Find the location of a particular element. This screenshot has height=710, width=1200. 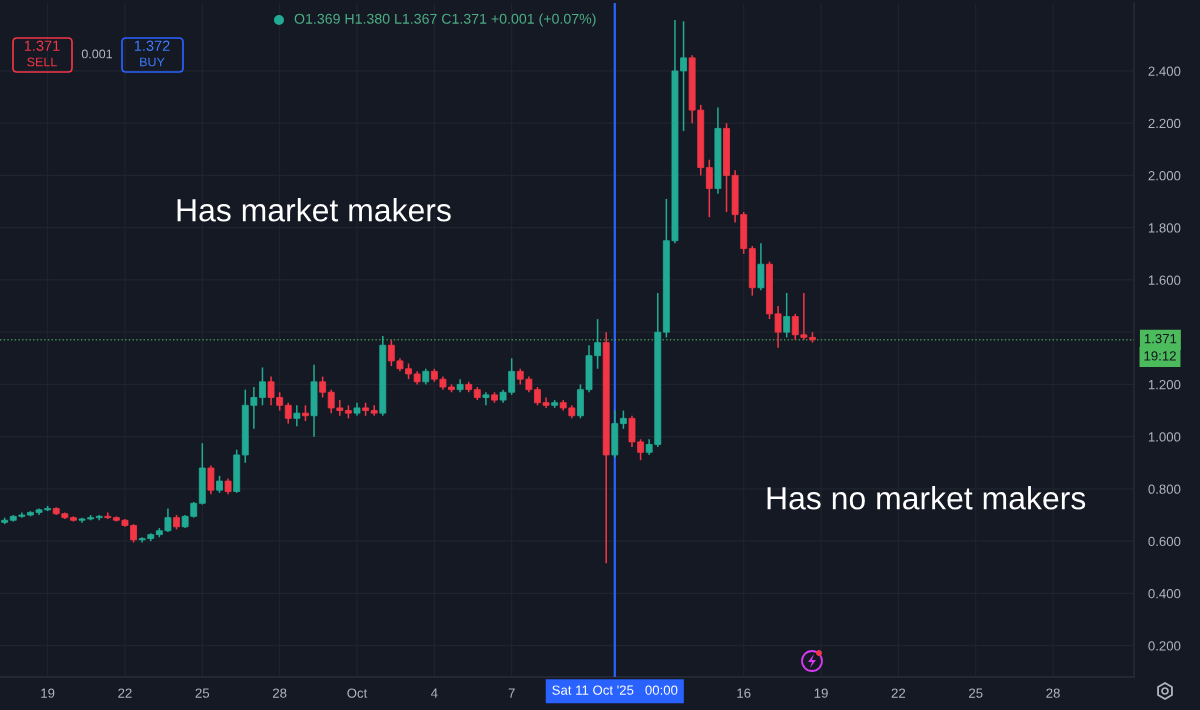

y-tick-label: 0.200 is located at coordinates (1164, 646).